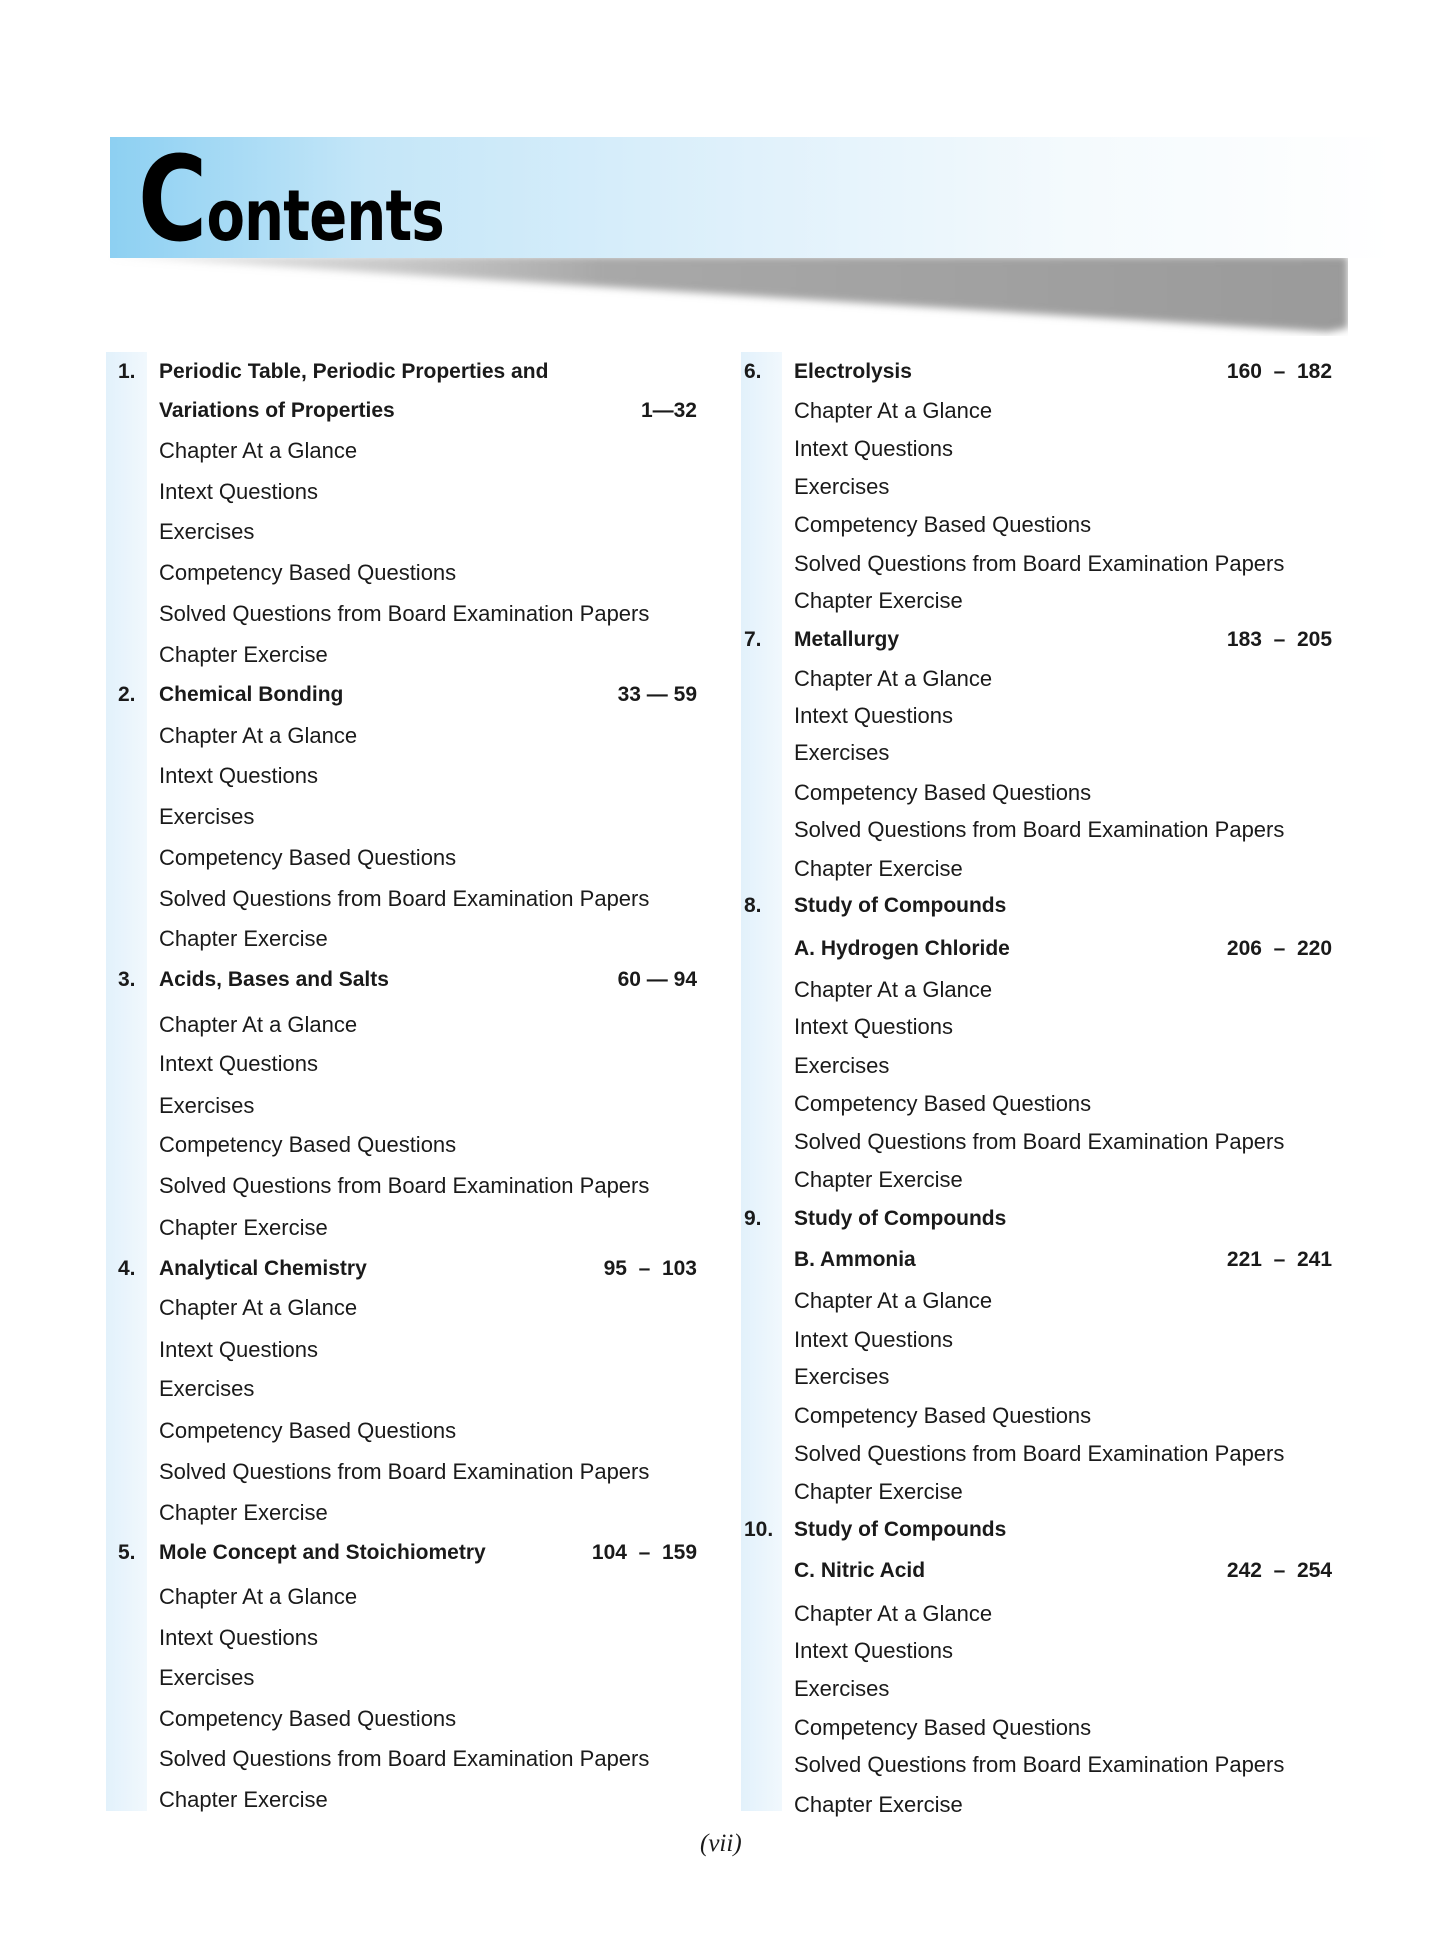 This screenshot has width=1445, height=1947. Describe the element at coordinates (847, 639) in the screenshot. I see `chapter-title: Metallurgy` at that location.